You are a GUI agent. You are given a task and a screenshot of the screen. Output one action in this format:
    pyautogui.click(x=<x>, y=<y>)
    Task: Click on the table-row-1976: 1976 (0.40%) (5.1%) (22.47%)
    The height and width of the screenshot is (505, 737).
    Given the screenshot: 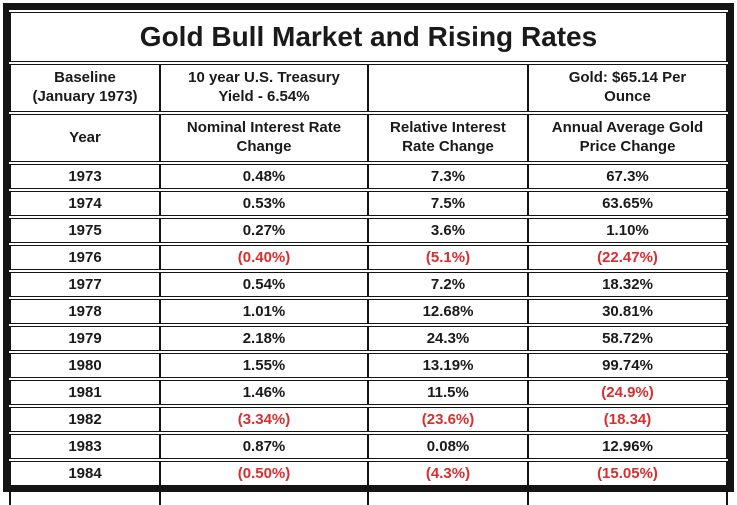 What is the action you would take?
    pyautogui.click(x=368, y=257)
    